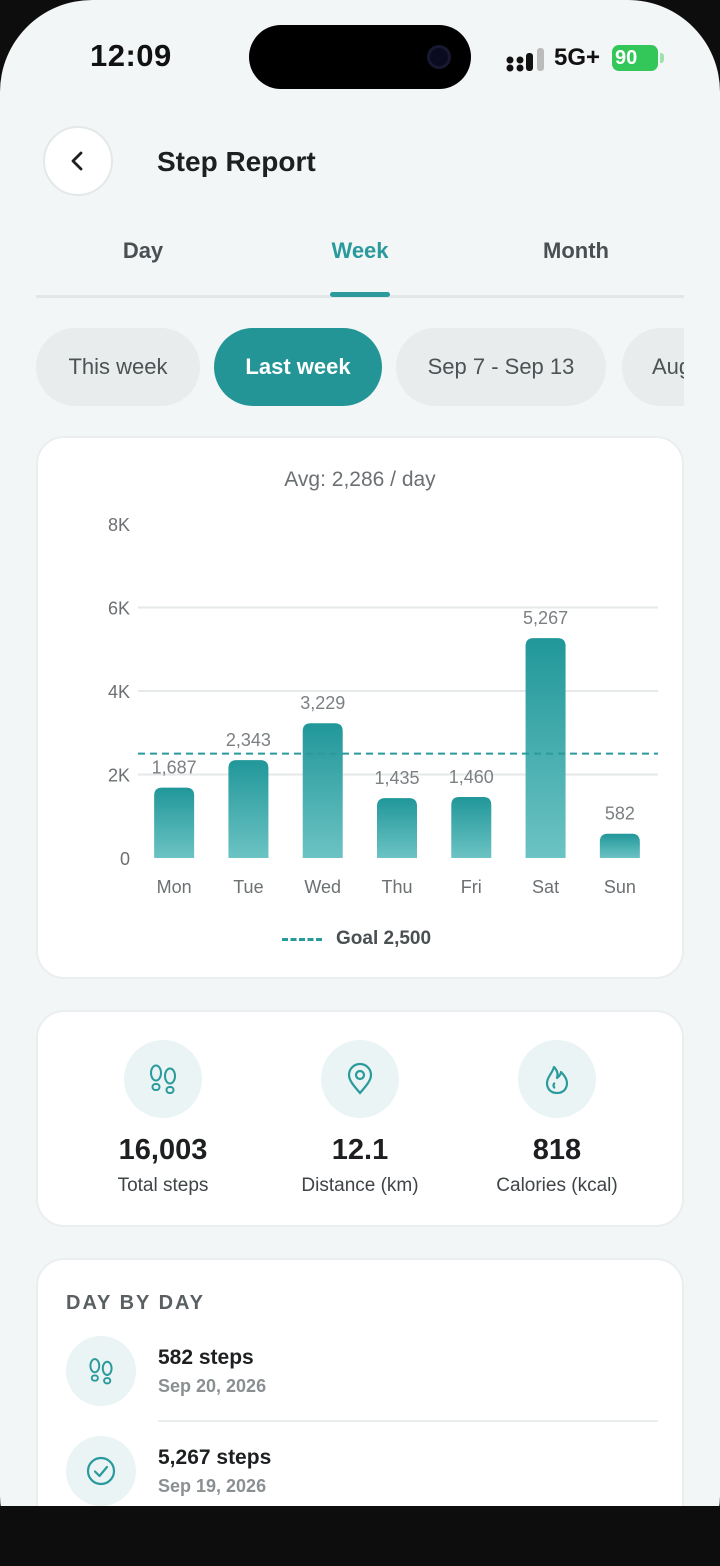 This screenshot has width=720, height=1566. Describe the element at coordinates (360, 1079) in the screenshot. I see `location-pin-icon` at that location.